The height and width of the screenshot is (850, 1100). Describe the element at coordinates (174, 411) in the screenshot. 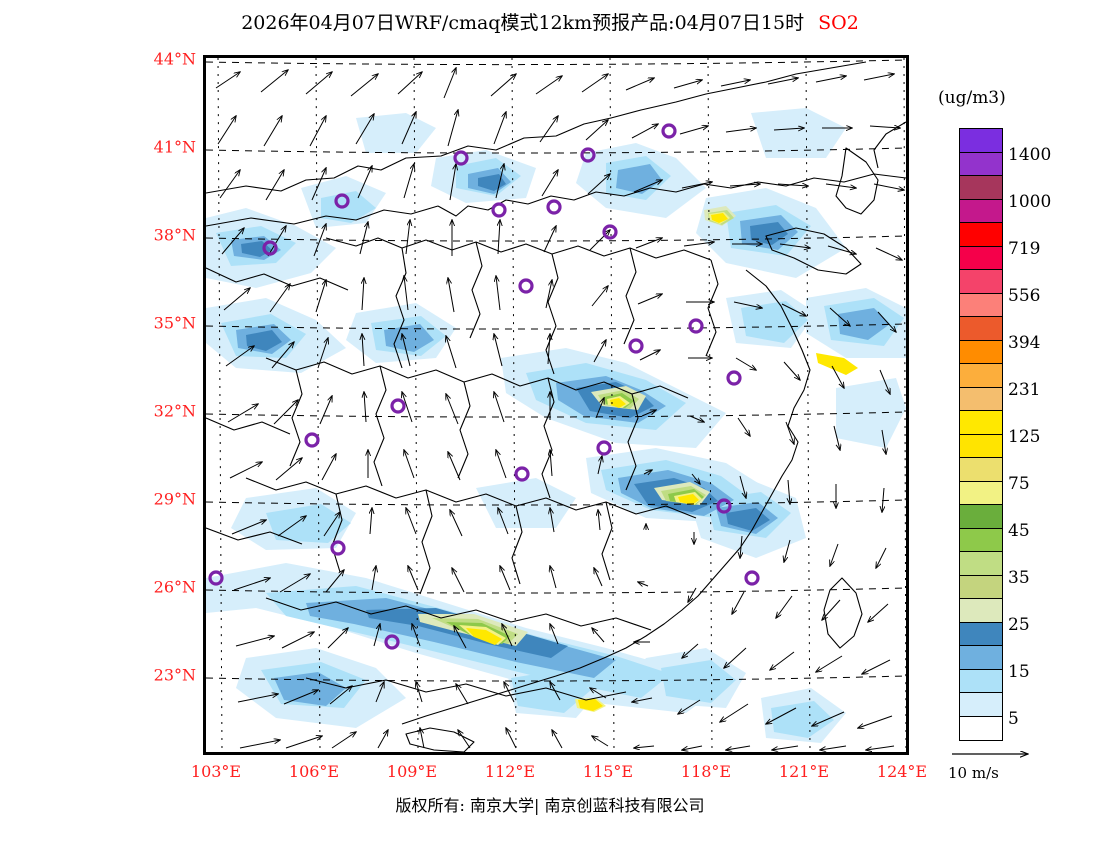

I see `lat-label-32: 32°N` at that location.